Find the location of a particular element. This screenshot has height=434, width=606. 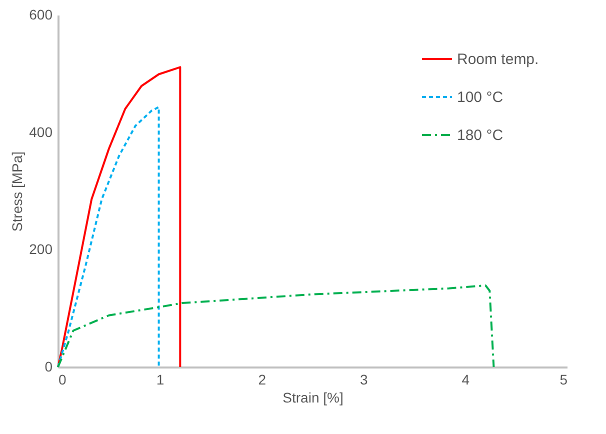

x-tick-label: 5 is located at coordinates (564, 380).